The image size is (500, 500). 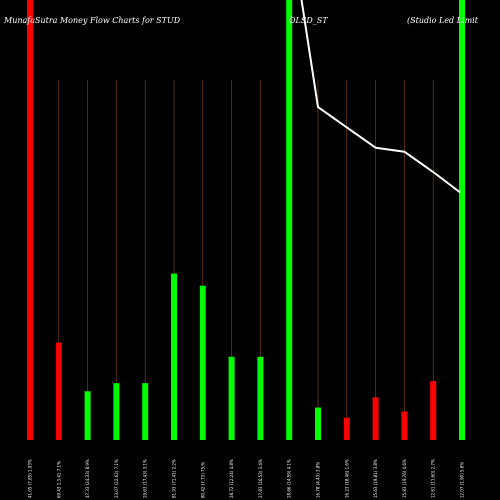 What do you see at coordinates (308, 20) in the screenshot?
I see `chart-title-mid: OLSD_ST` at bounding box center [308, 20].